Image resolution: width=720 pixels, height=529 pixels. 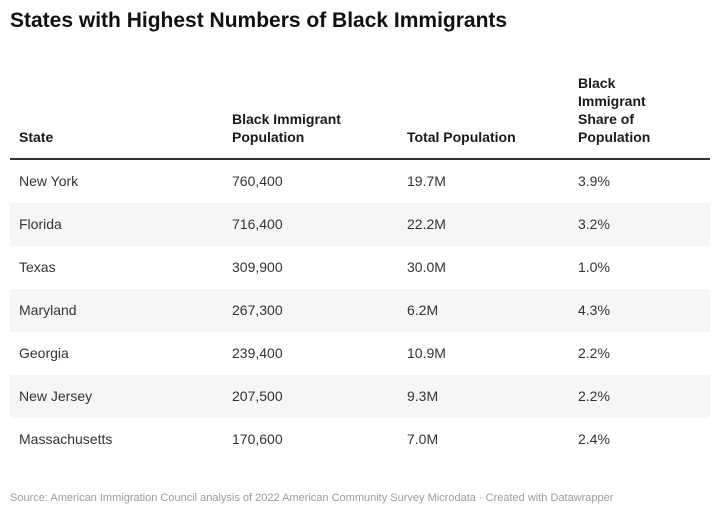 I want to click on cell-black-immigrant-population: 716,400, so click(x=257, y=224).